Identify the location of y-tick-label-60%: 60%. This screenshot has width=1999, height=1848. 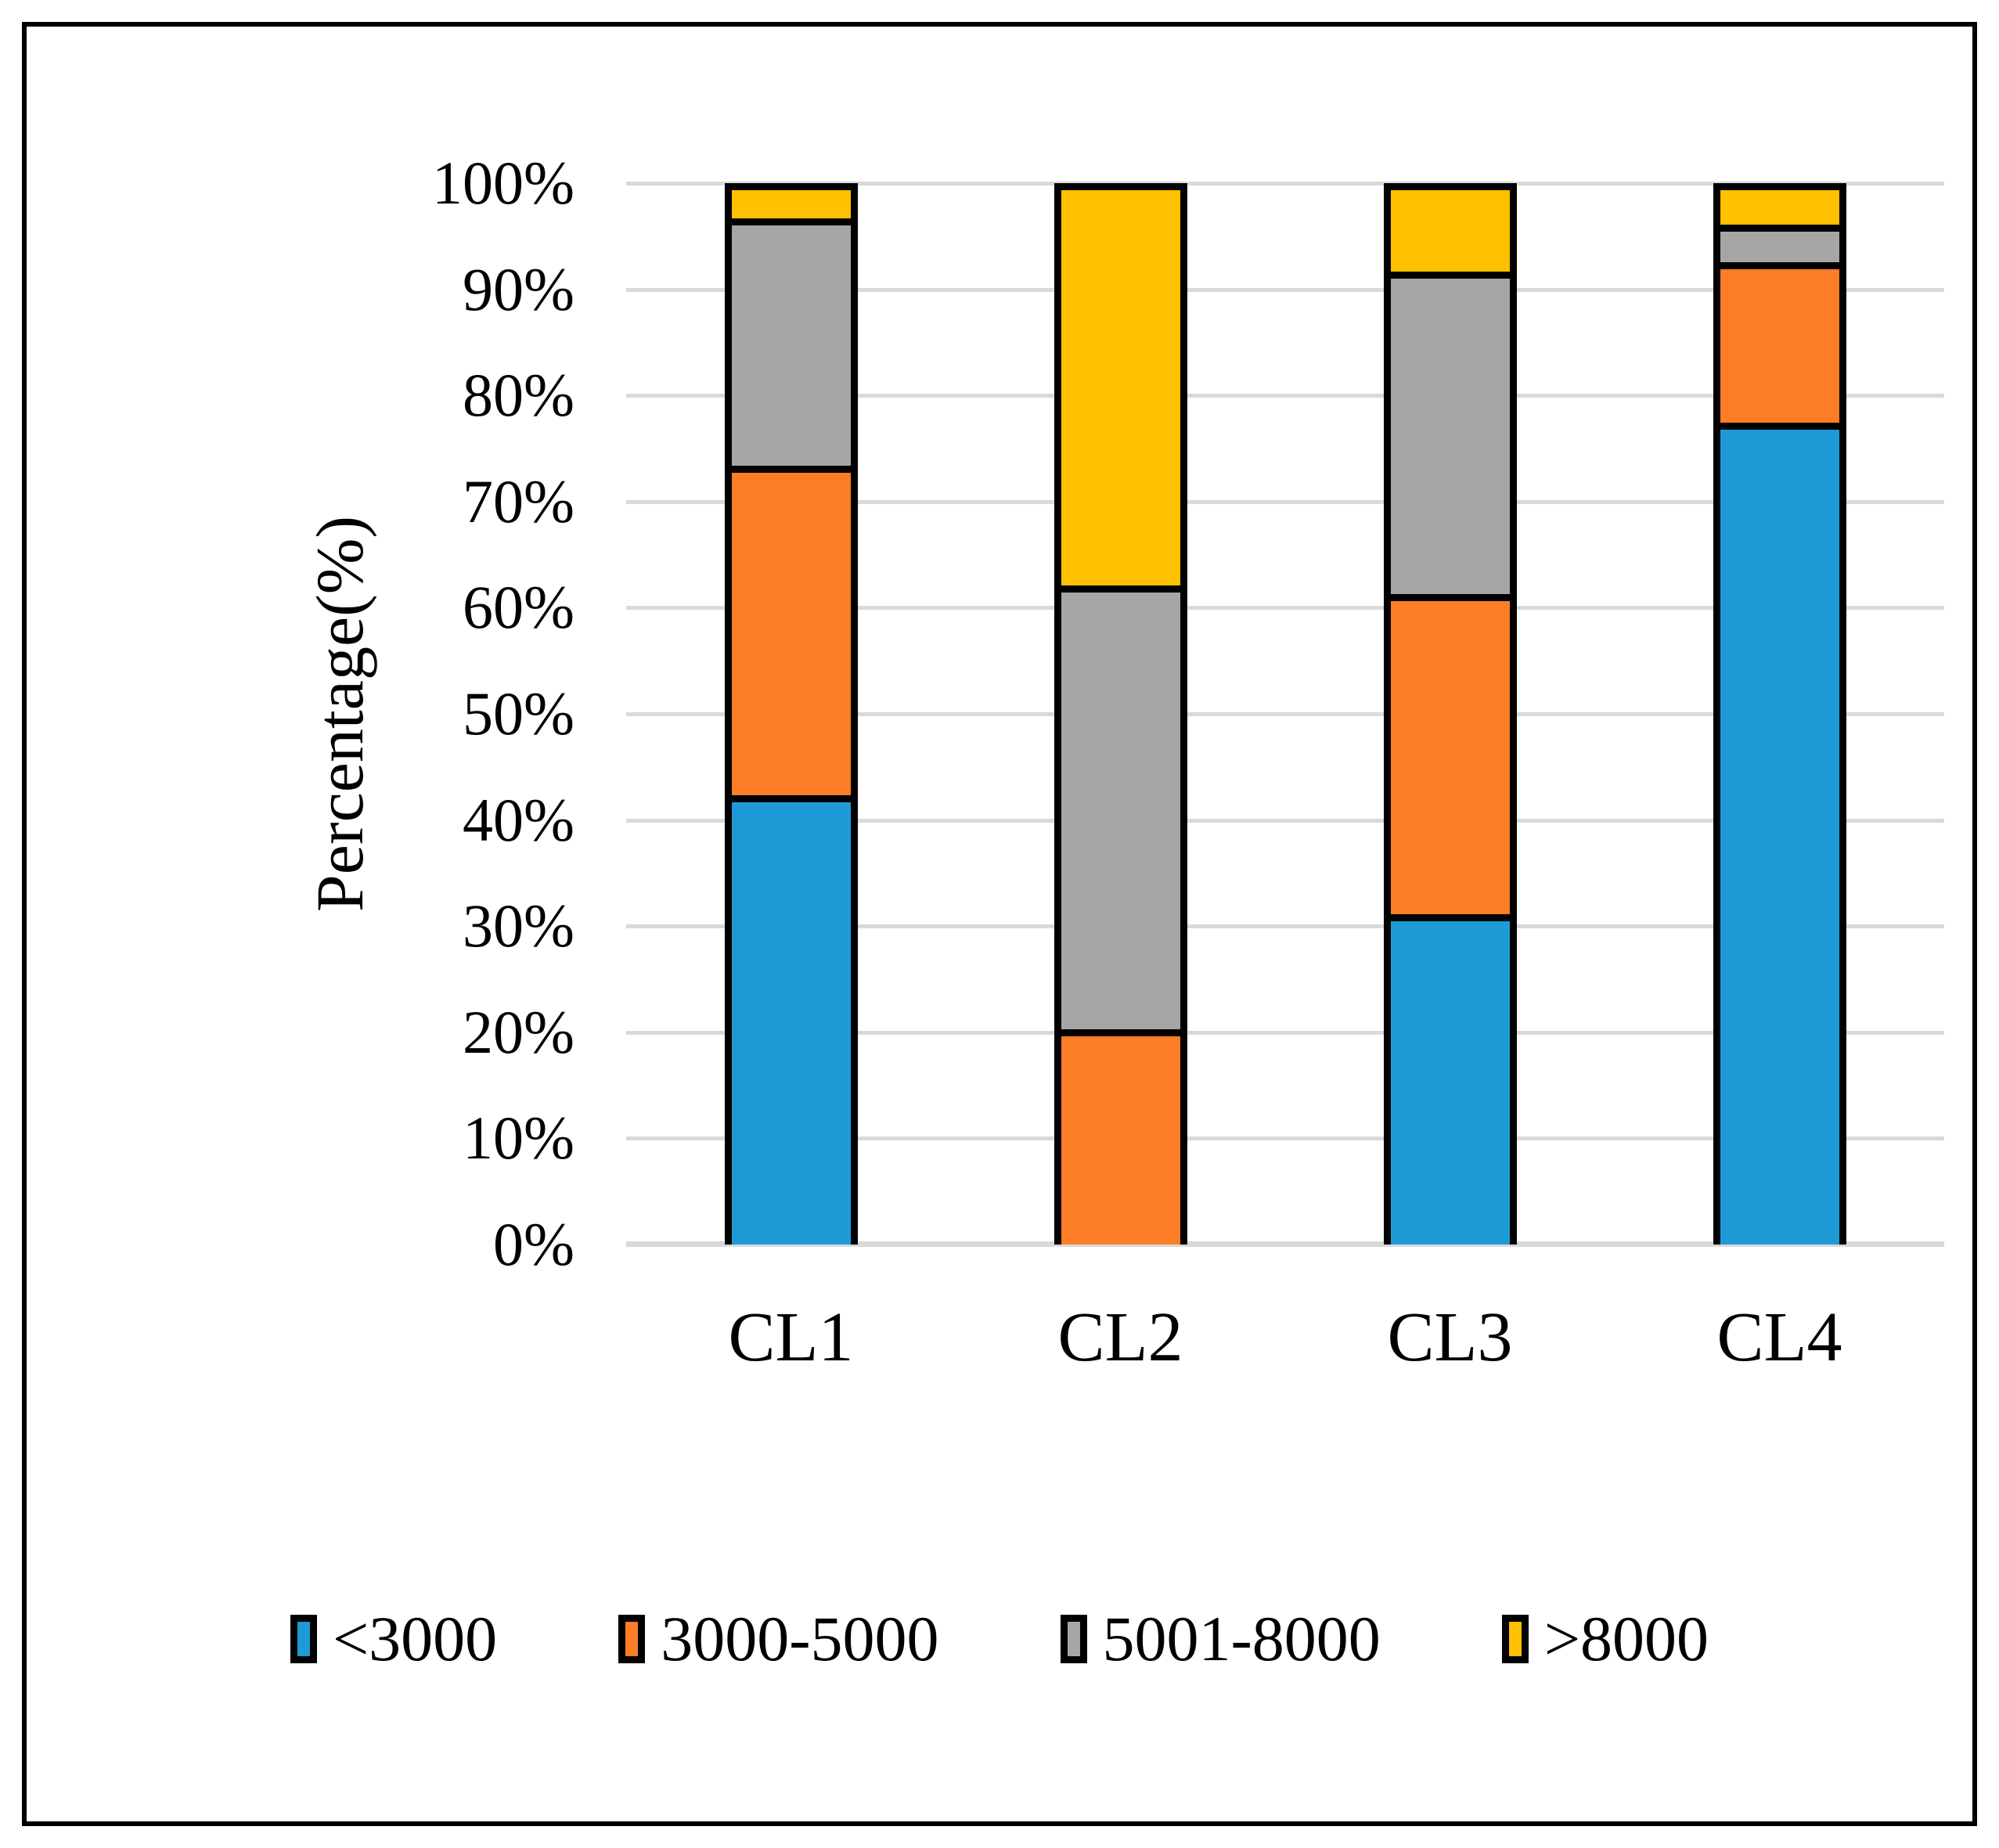
(518, 607).